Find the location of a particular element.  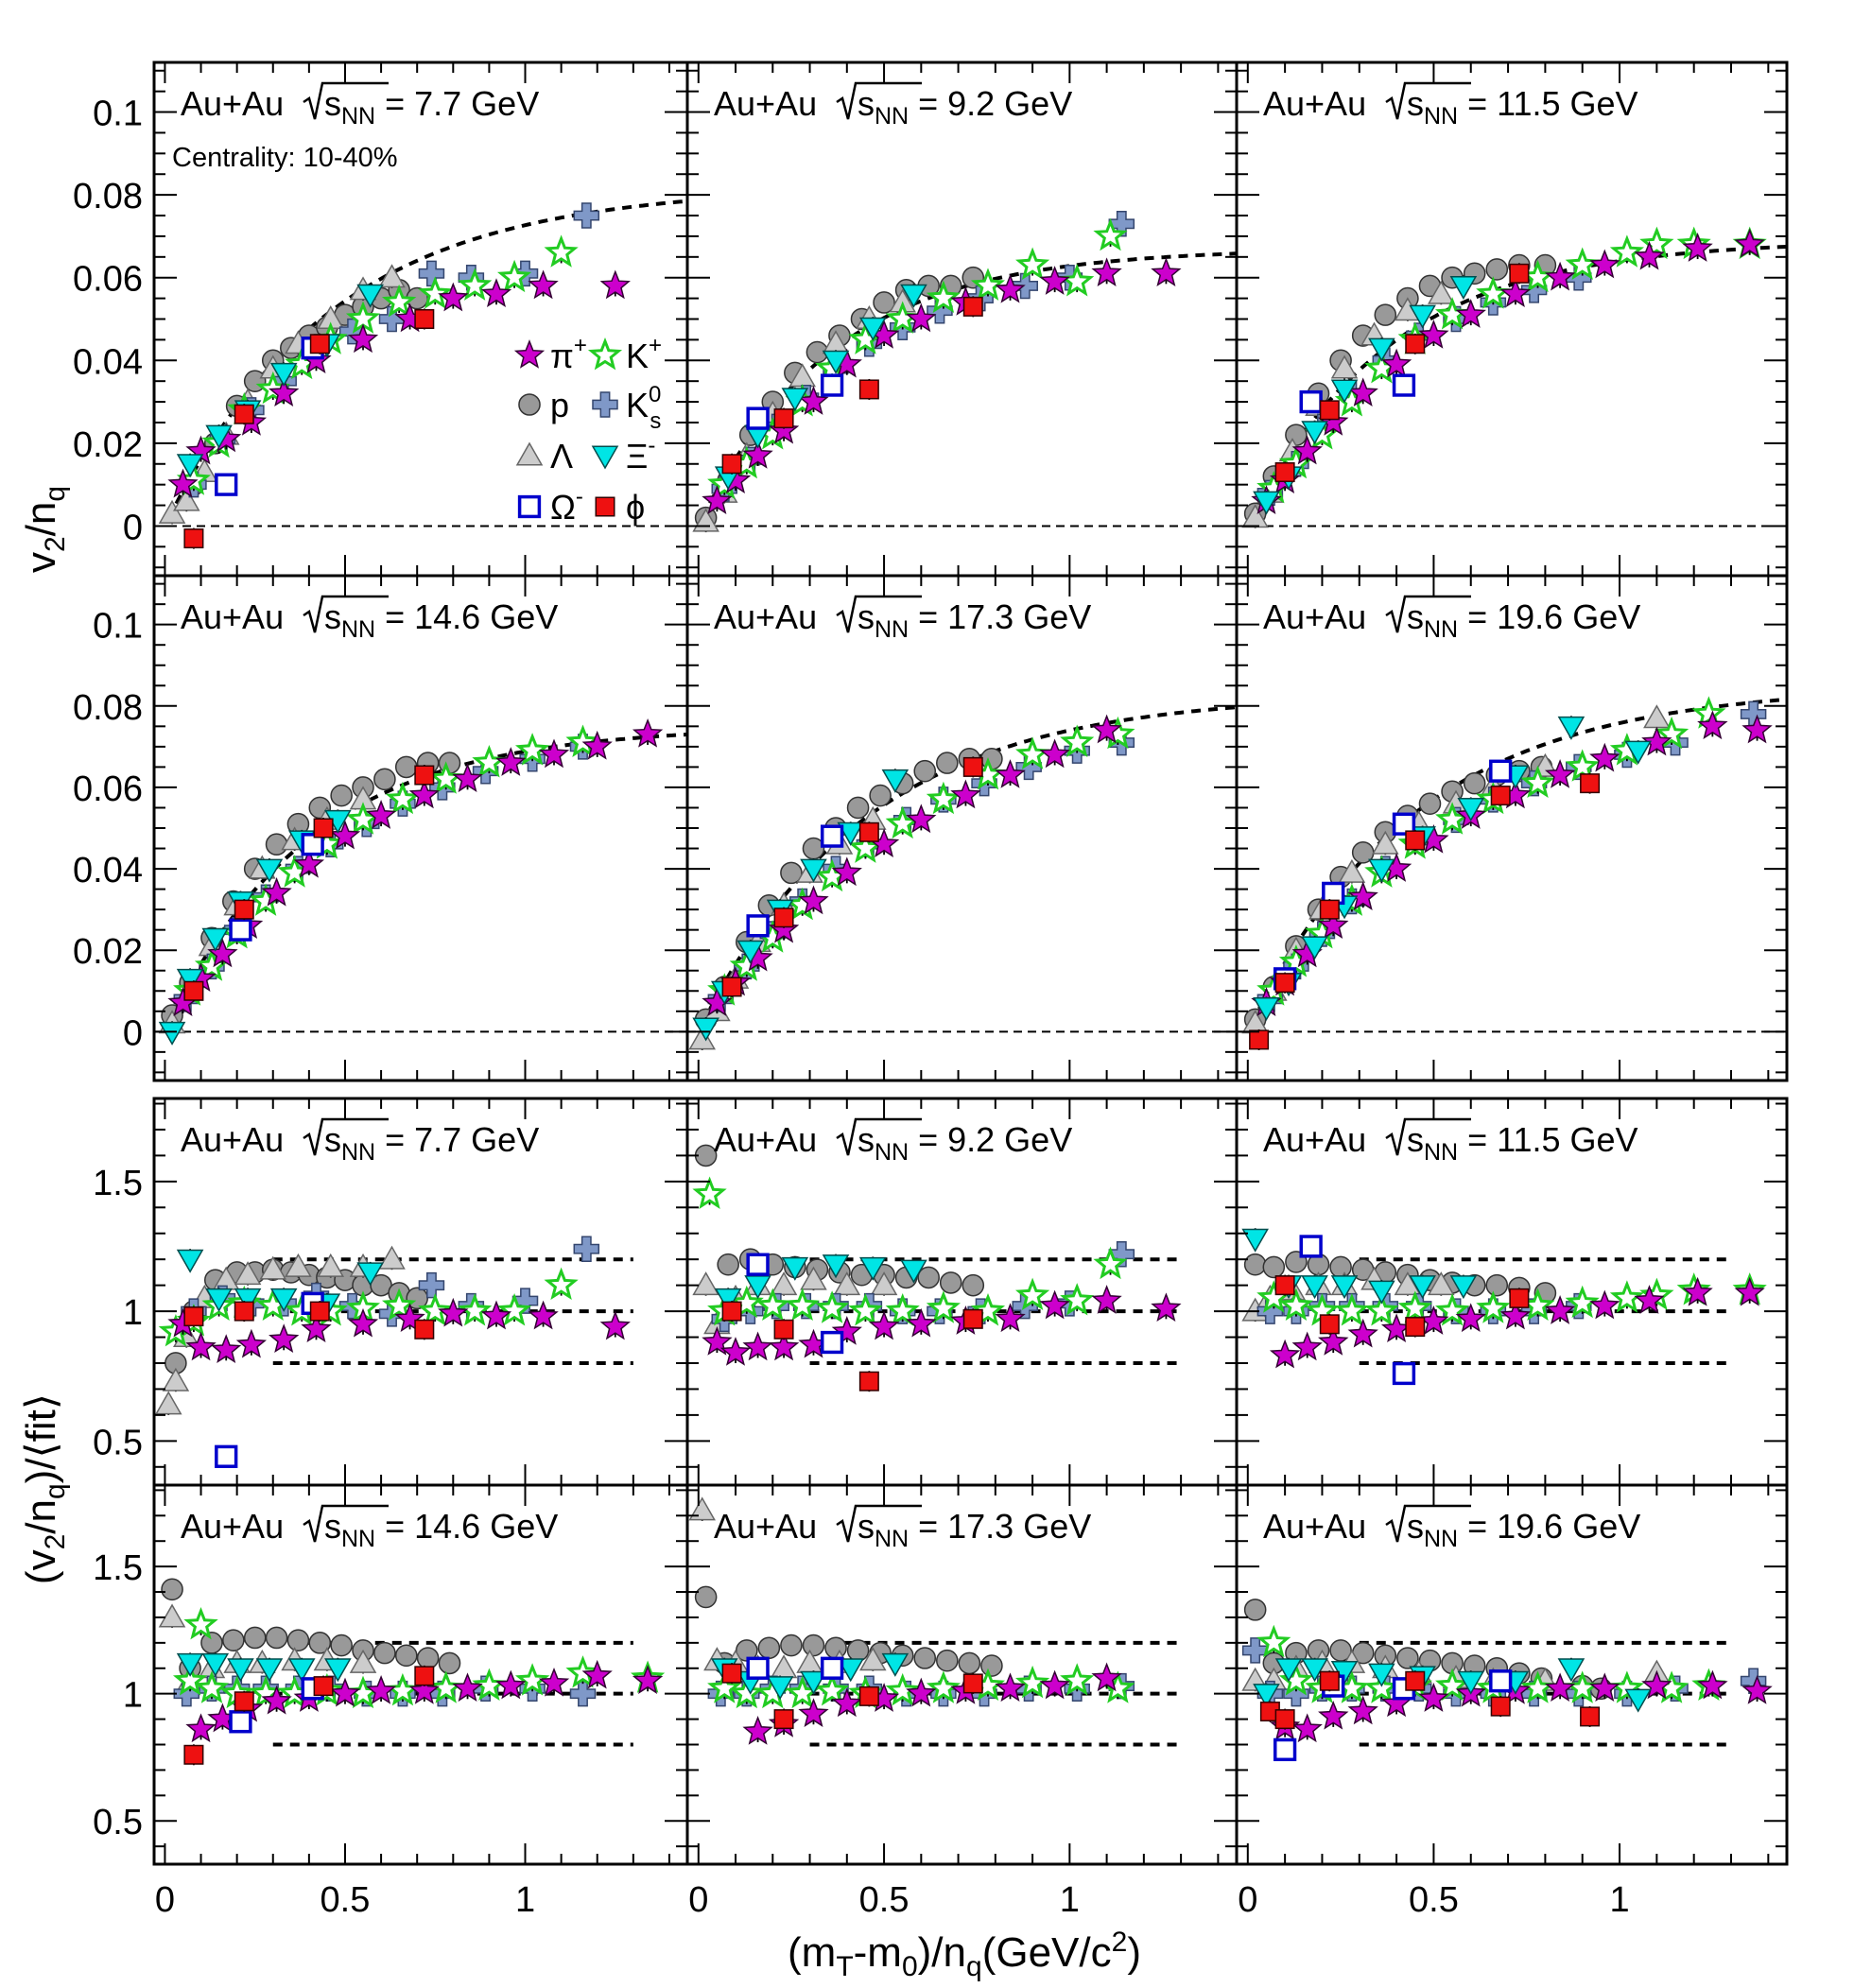

legend-label-sup: - is located at coordinates (652, 445).